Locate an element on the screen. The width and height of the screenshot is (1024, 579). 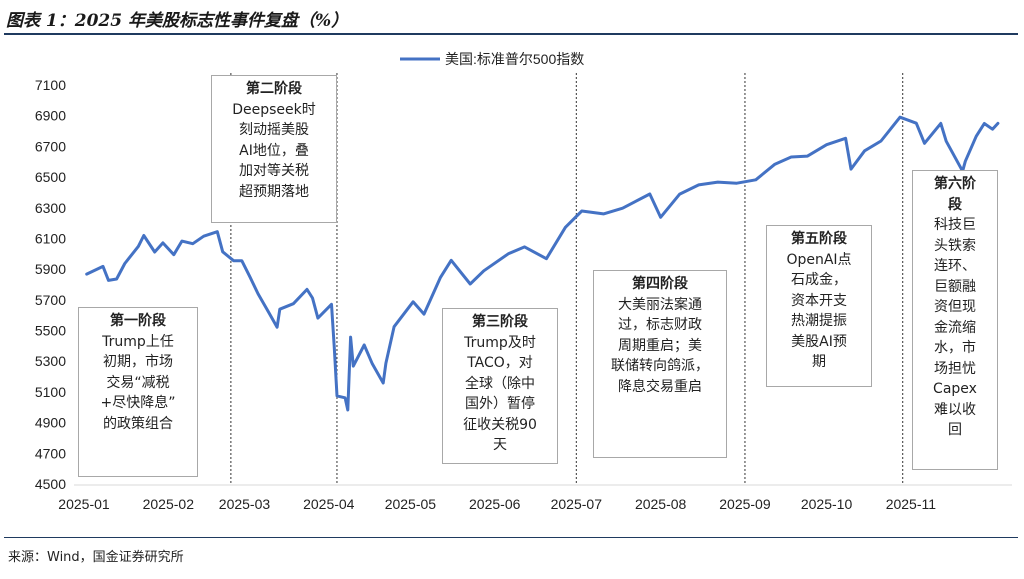
x-tick-label: 2025-09 is located at coordinates (745, 504).